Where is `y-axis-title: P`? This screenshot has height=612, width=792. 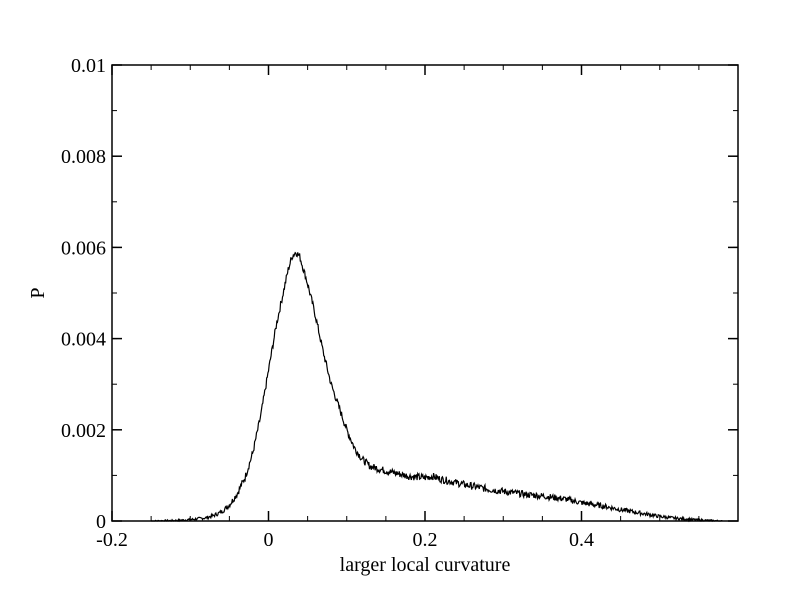
y-axis-title: P is located at coordinates (38, 292).